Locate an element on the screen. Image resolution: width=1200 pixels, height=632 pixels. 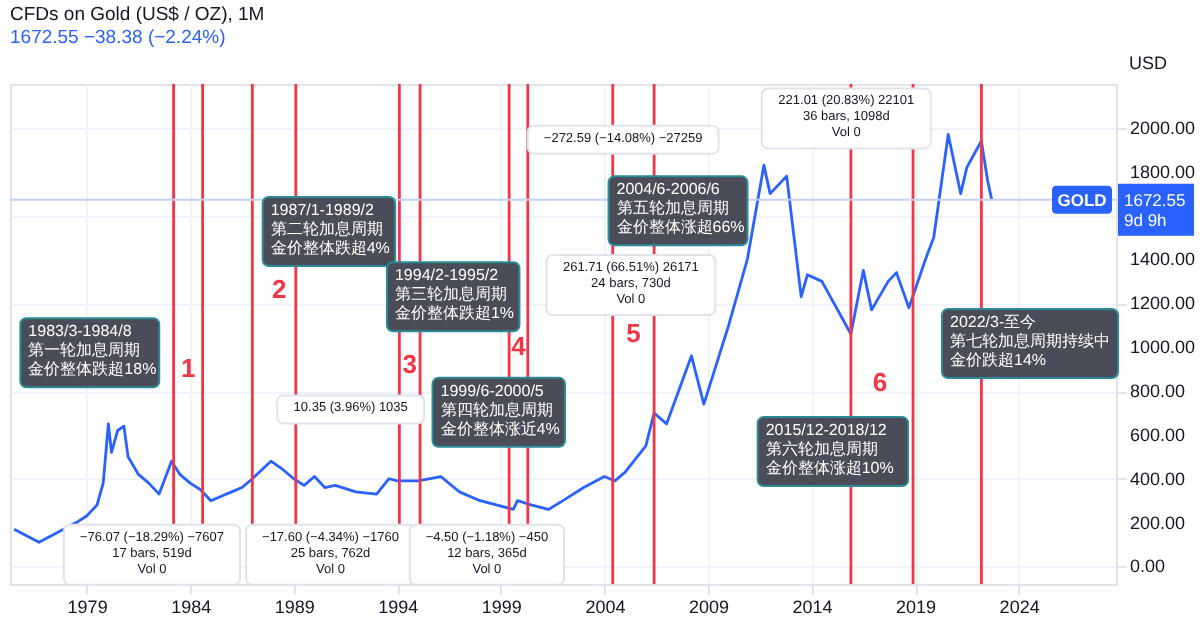
annotation: 2015/12-2018/12 is located at coordinates (826, 430).